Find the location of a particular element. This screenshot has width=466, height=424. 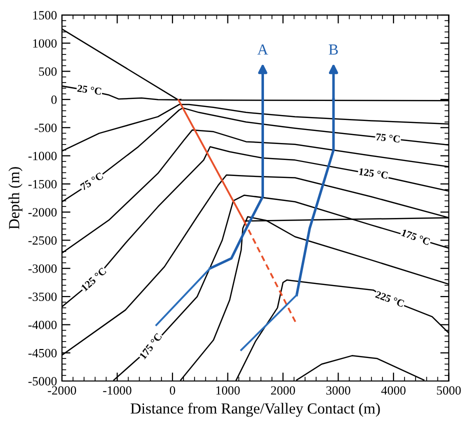

y-tick-label: -1500 is located at coordinates (42, 184).